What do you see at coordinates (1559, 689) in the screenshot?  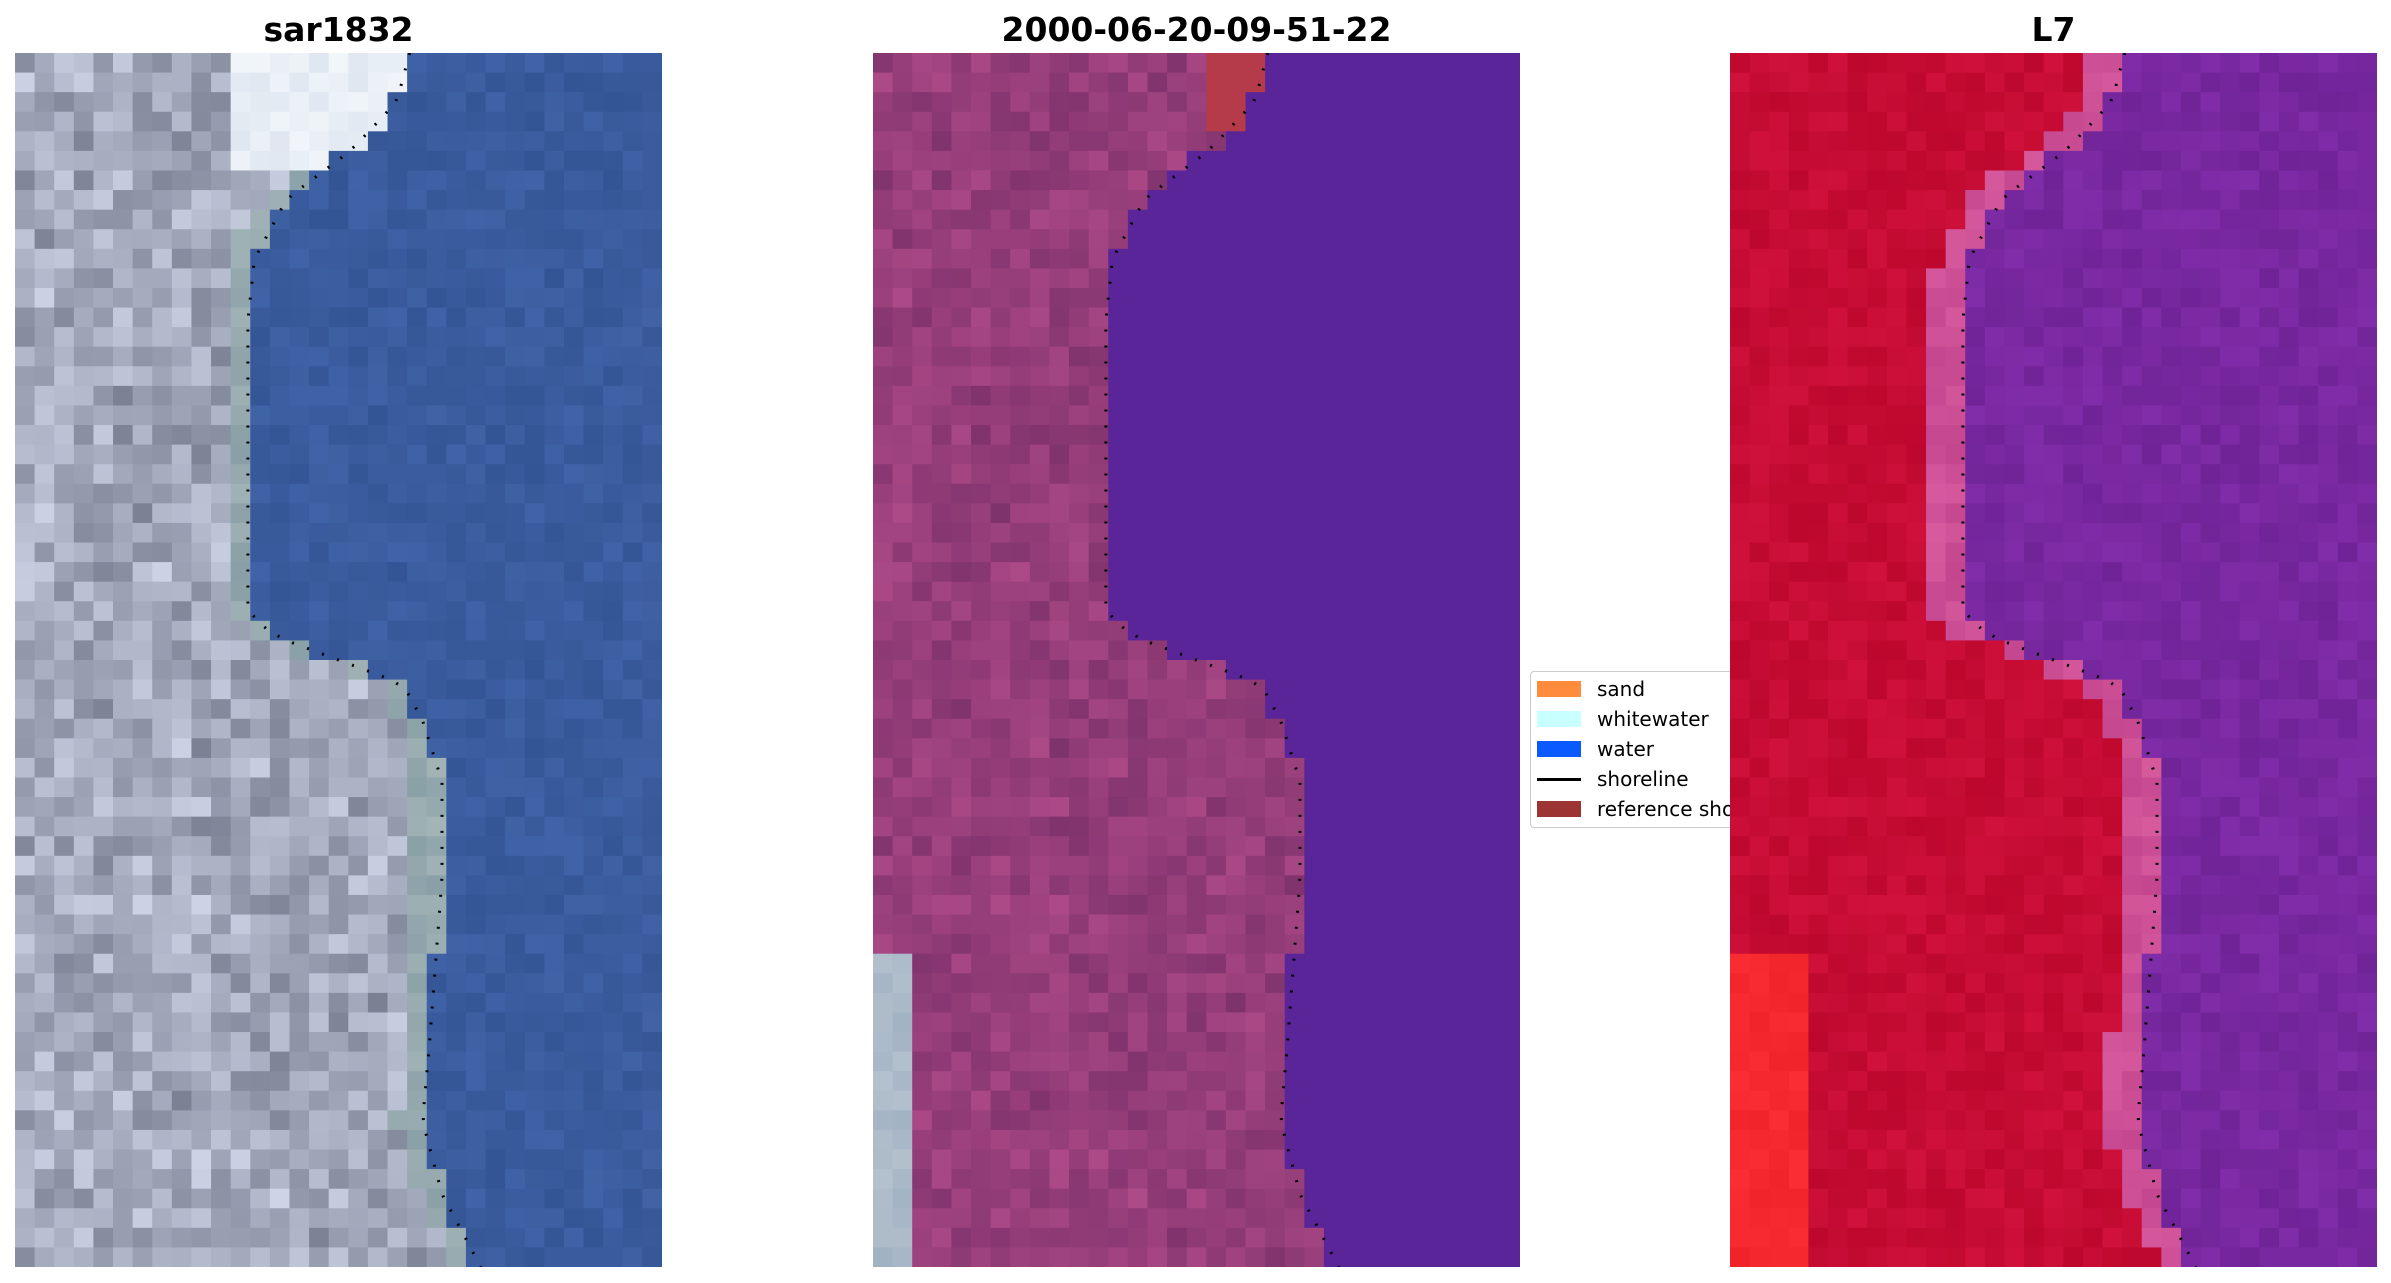 I see `sand-swatch` at bounding box center [1559, 689].